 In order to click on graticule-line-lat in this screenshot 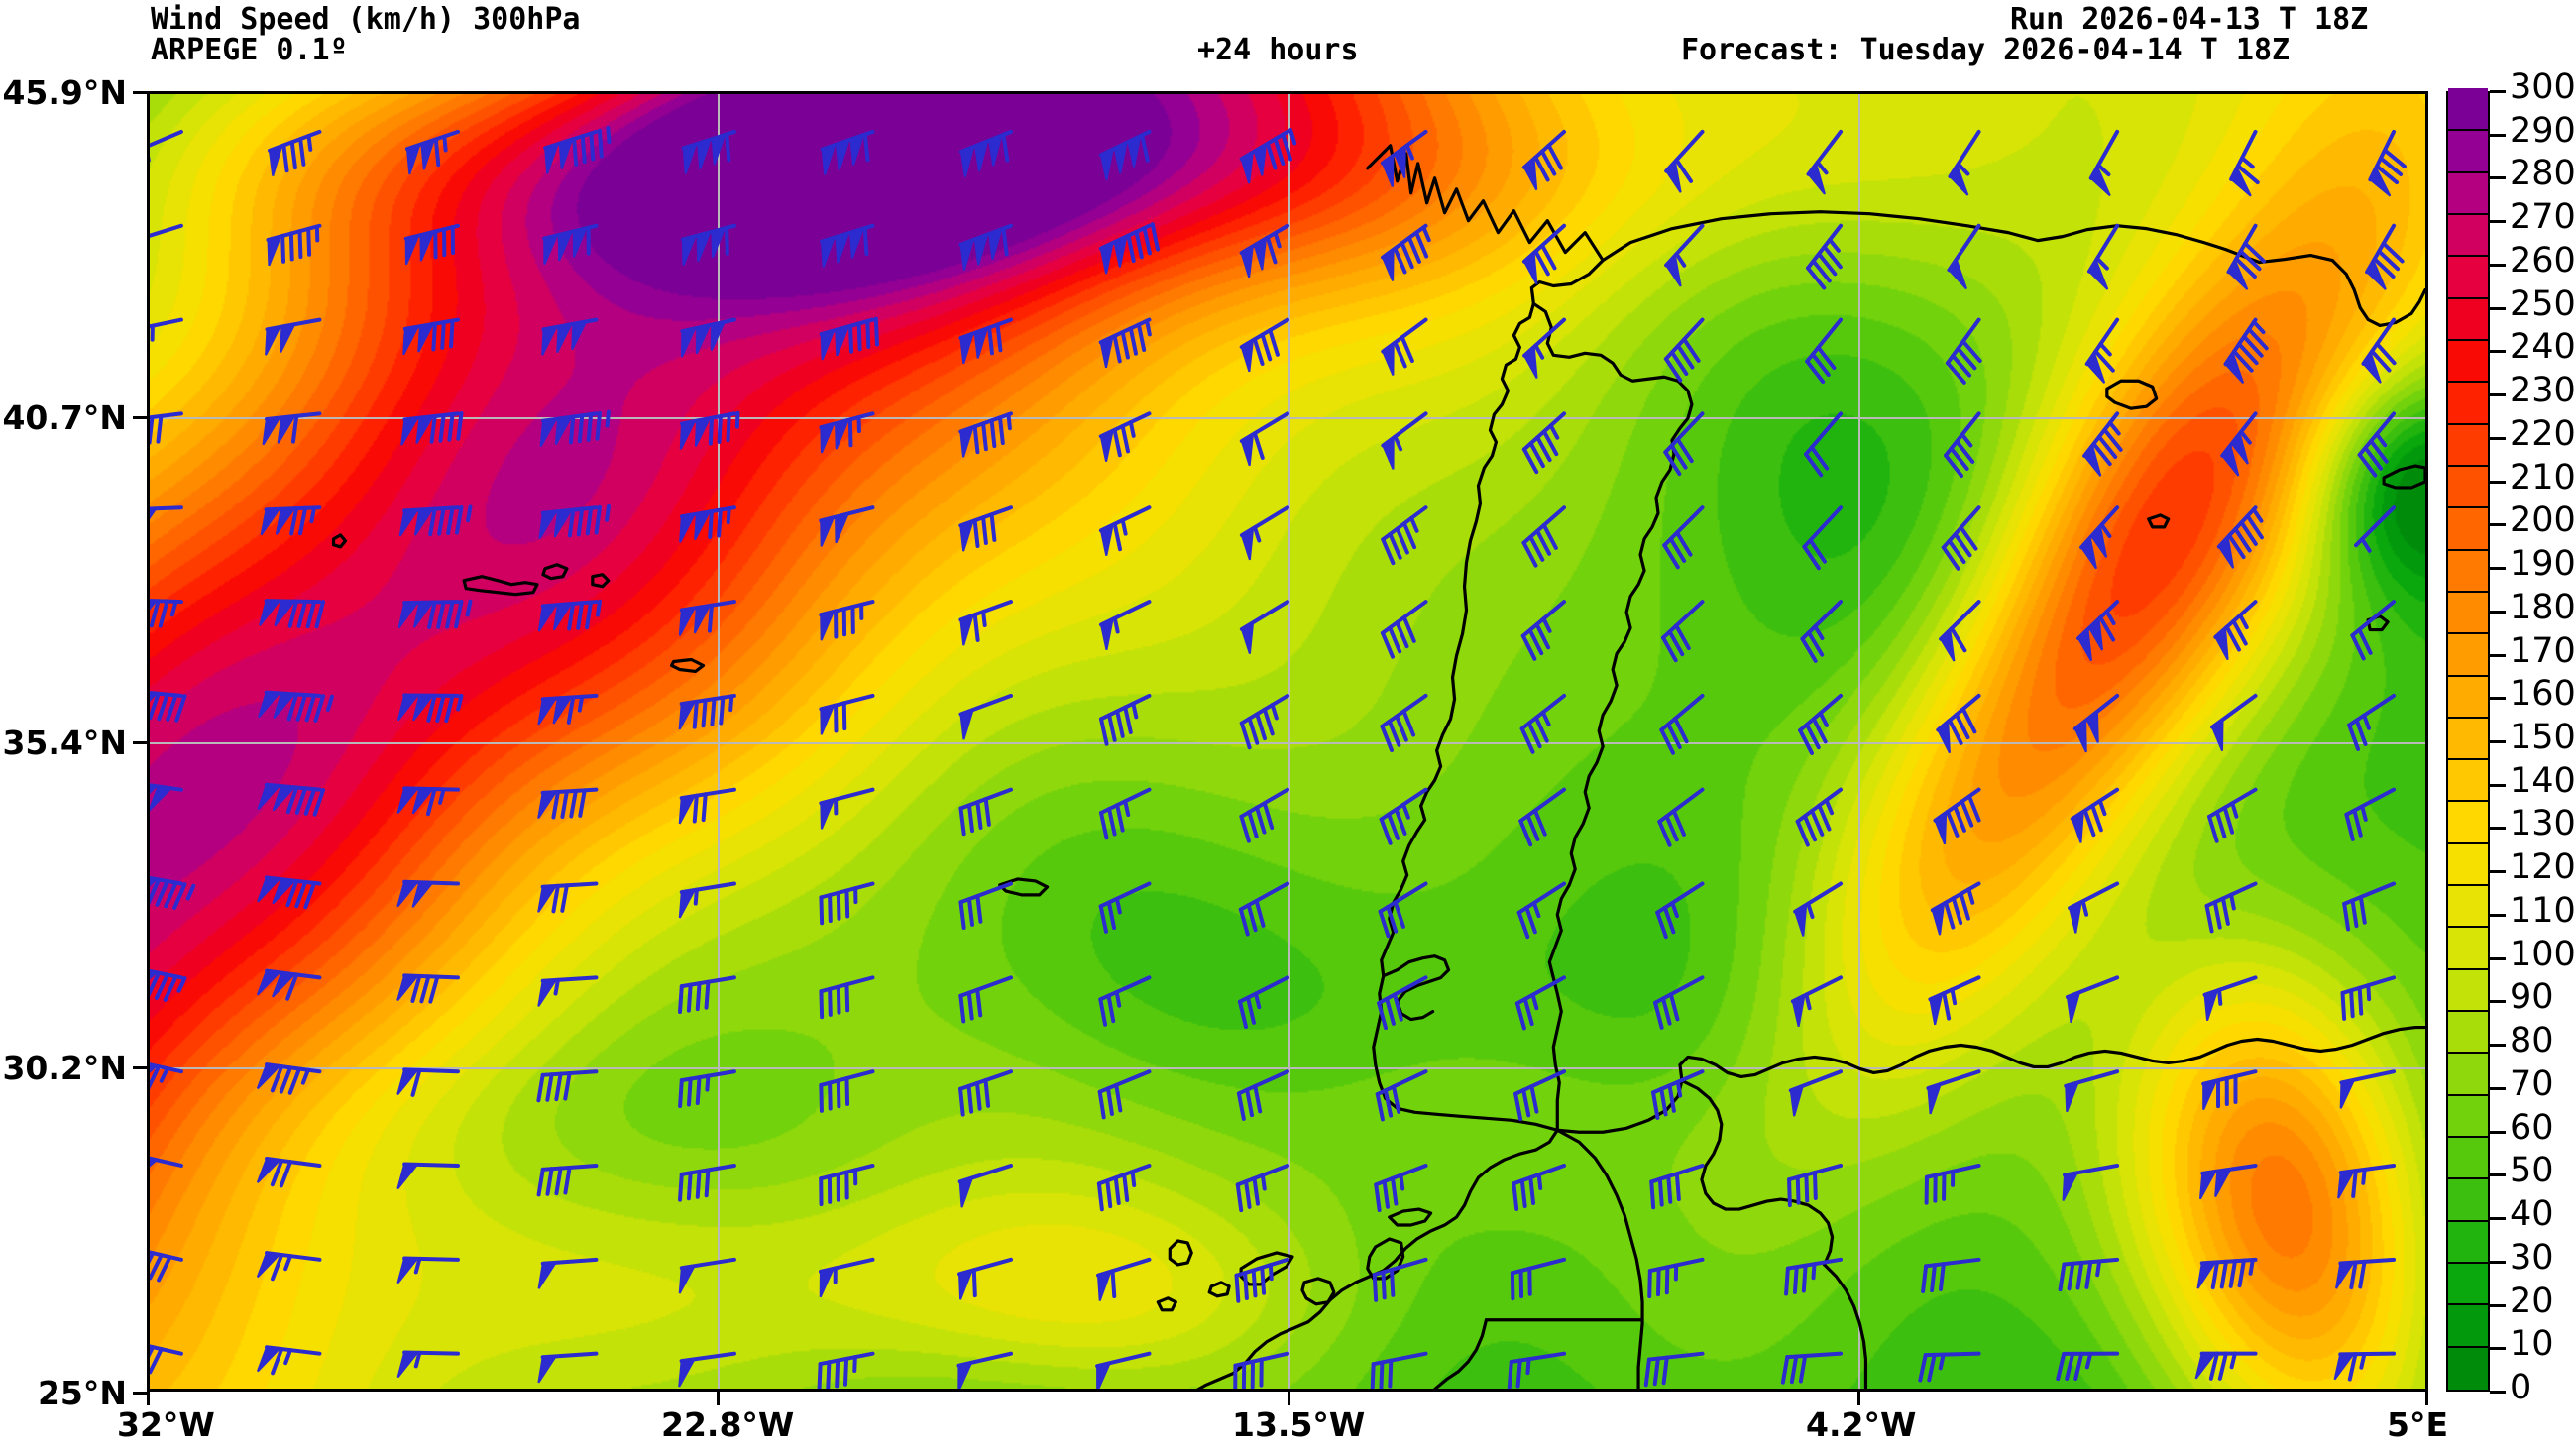, I will do `click(1287, 743)`.